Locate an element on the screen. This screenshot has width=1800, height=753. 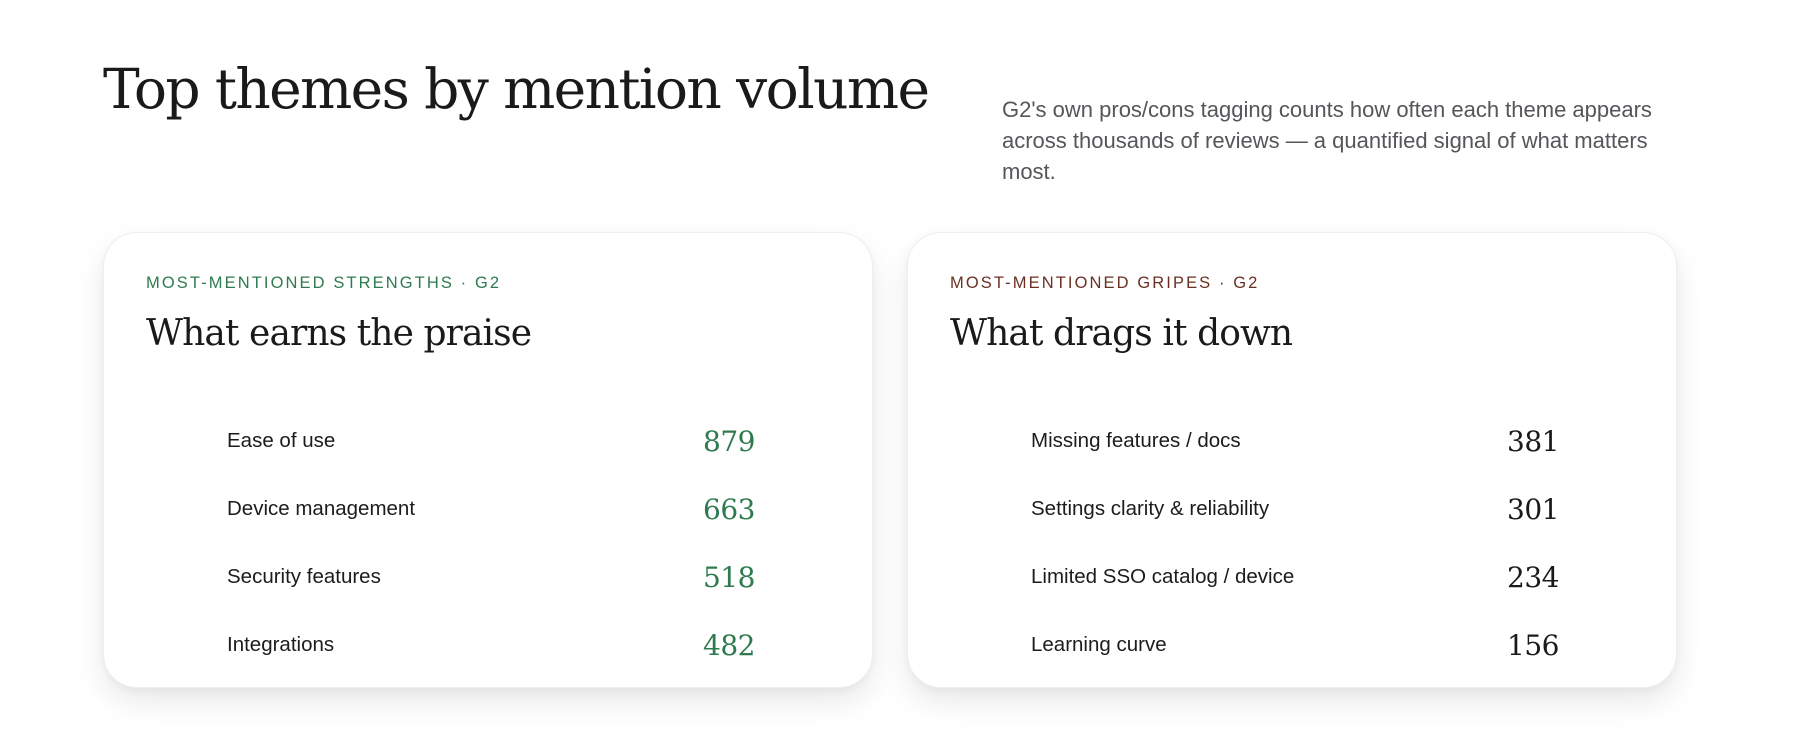
list-item: Settings clarity & reliability 301 is located at coordinates (1295, 509).